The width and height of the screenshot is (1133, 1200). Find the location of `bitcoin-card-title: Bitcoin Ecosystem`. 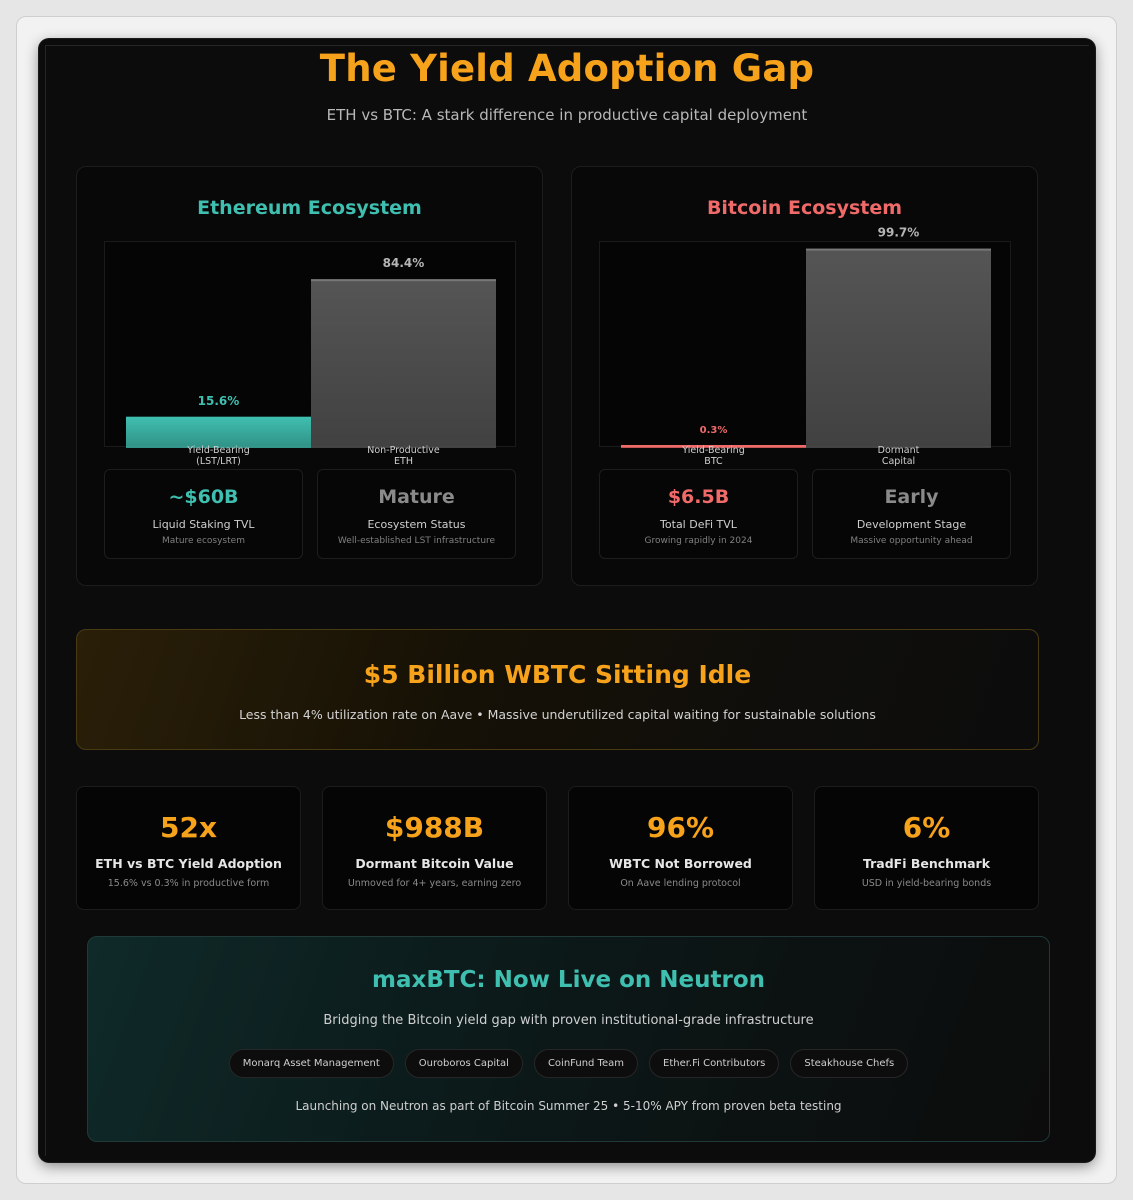

bitcoin-card-title: Bitcoin Ecosystem is located at coordinates (804, 208).